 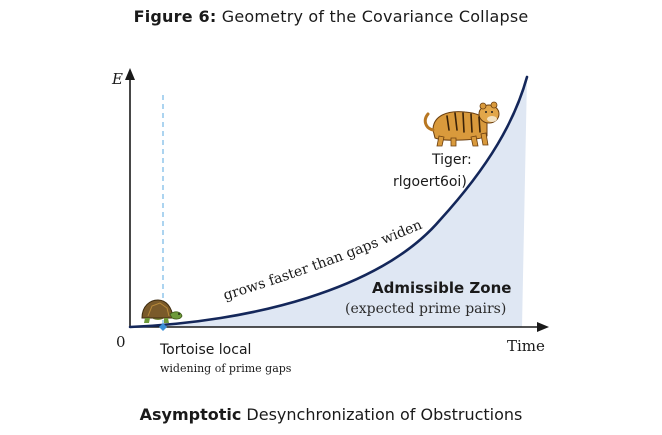 What do you see at coordinates (526, 346) in the screenshot?
I see `x-axis-label: Time` at bounding box center [526, 346].